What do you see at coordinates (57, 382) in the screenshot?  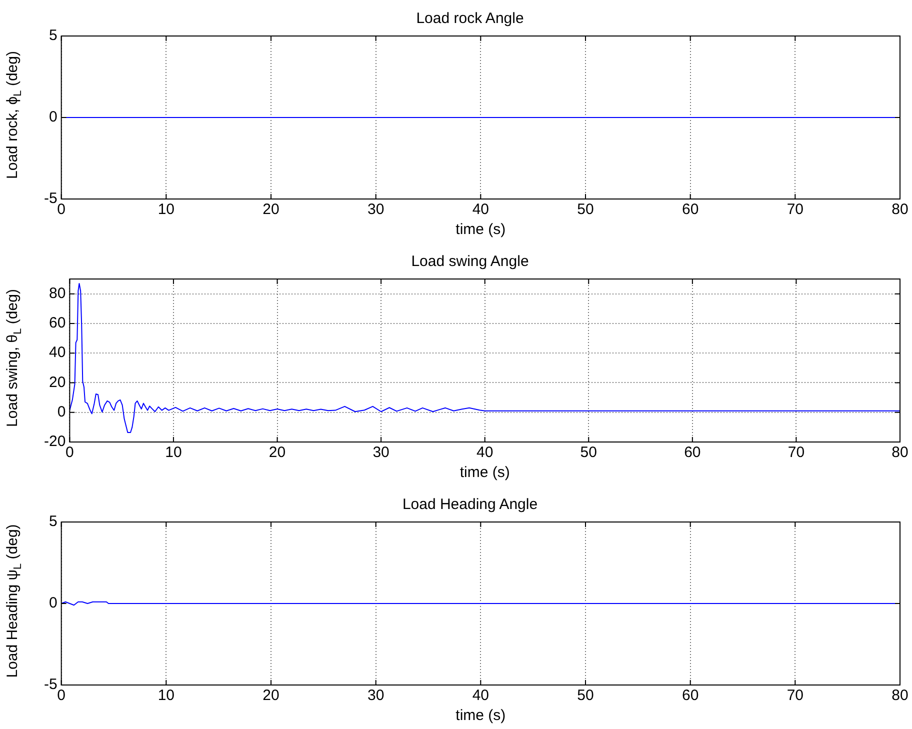 I see `y-tick-label: 20` at bounding box center [57, 382].